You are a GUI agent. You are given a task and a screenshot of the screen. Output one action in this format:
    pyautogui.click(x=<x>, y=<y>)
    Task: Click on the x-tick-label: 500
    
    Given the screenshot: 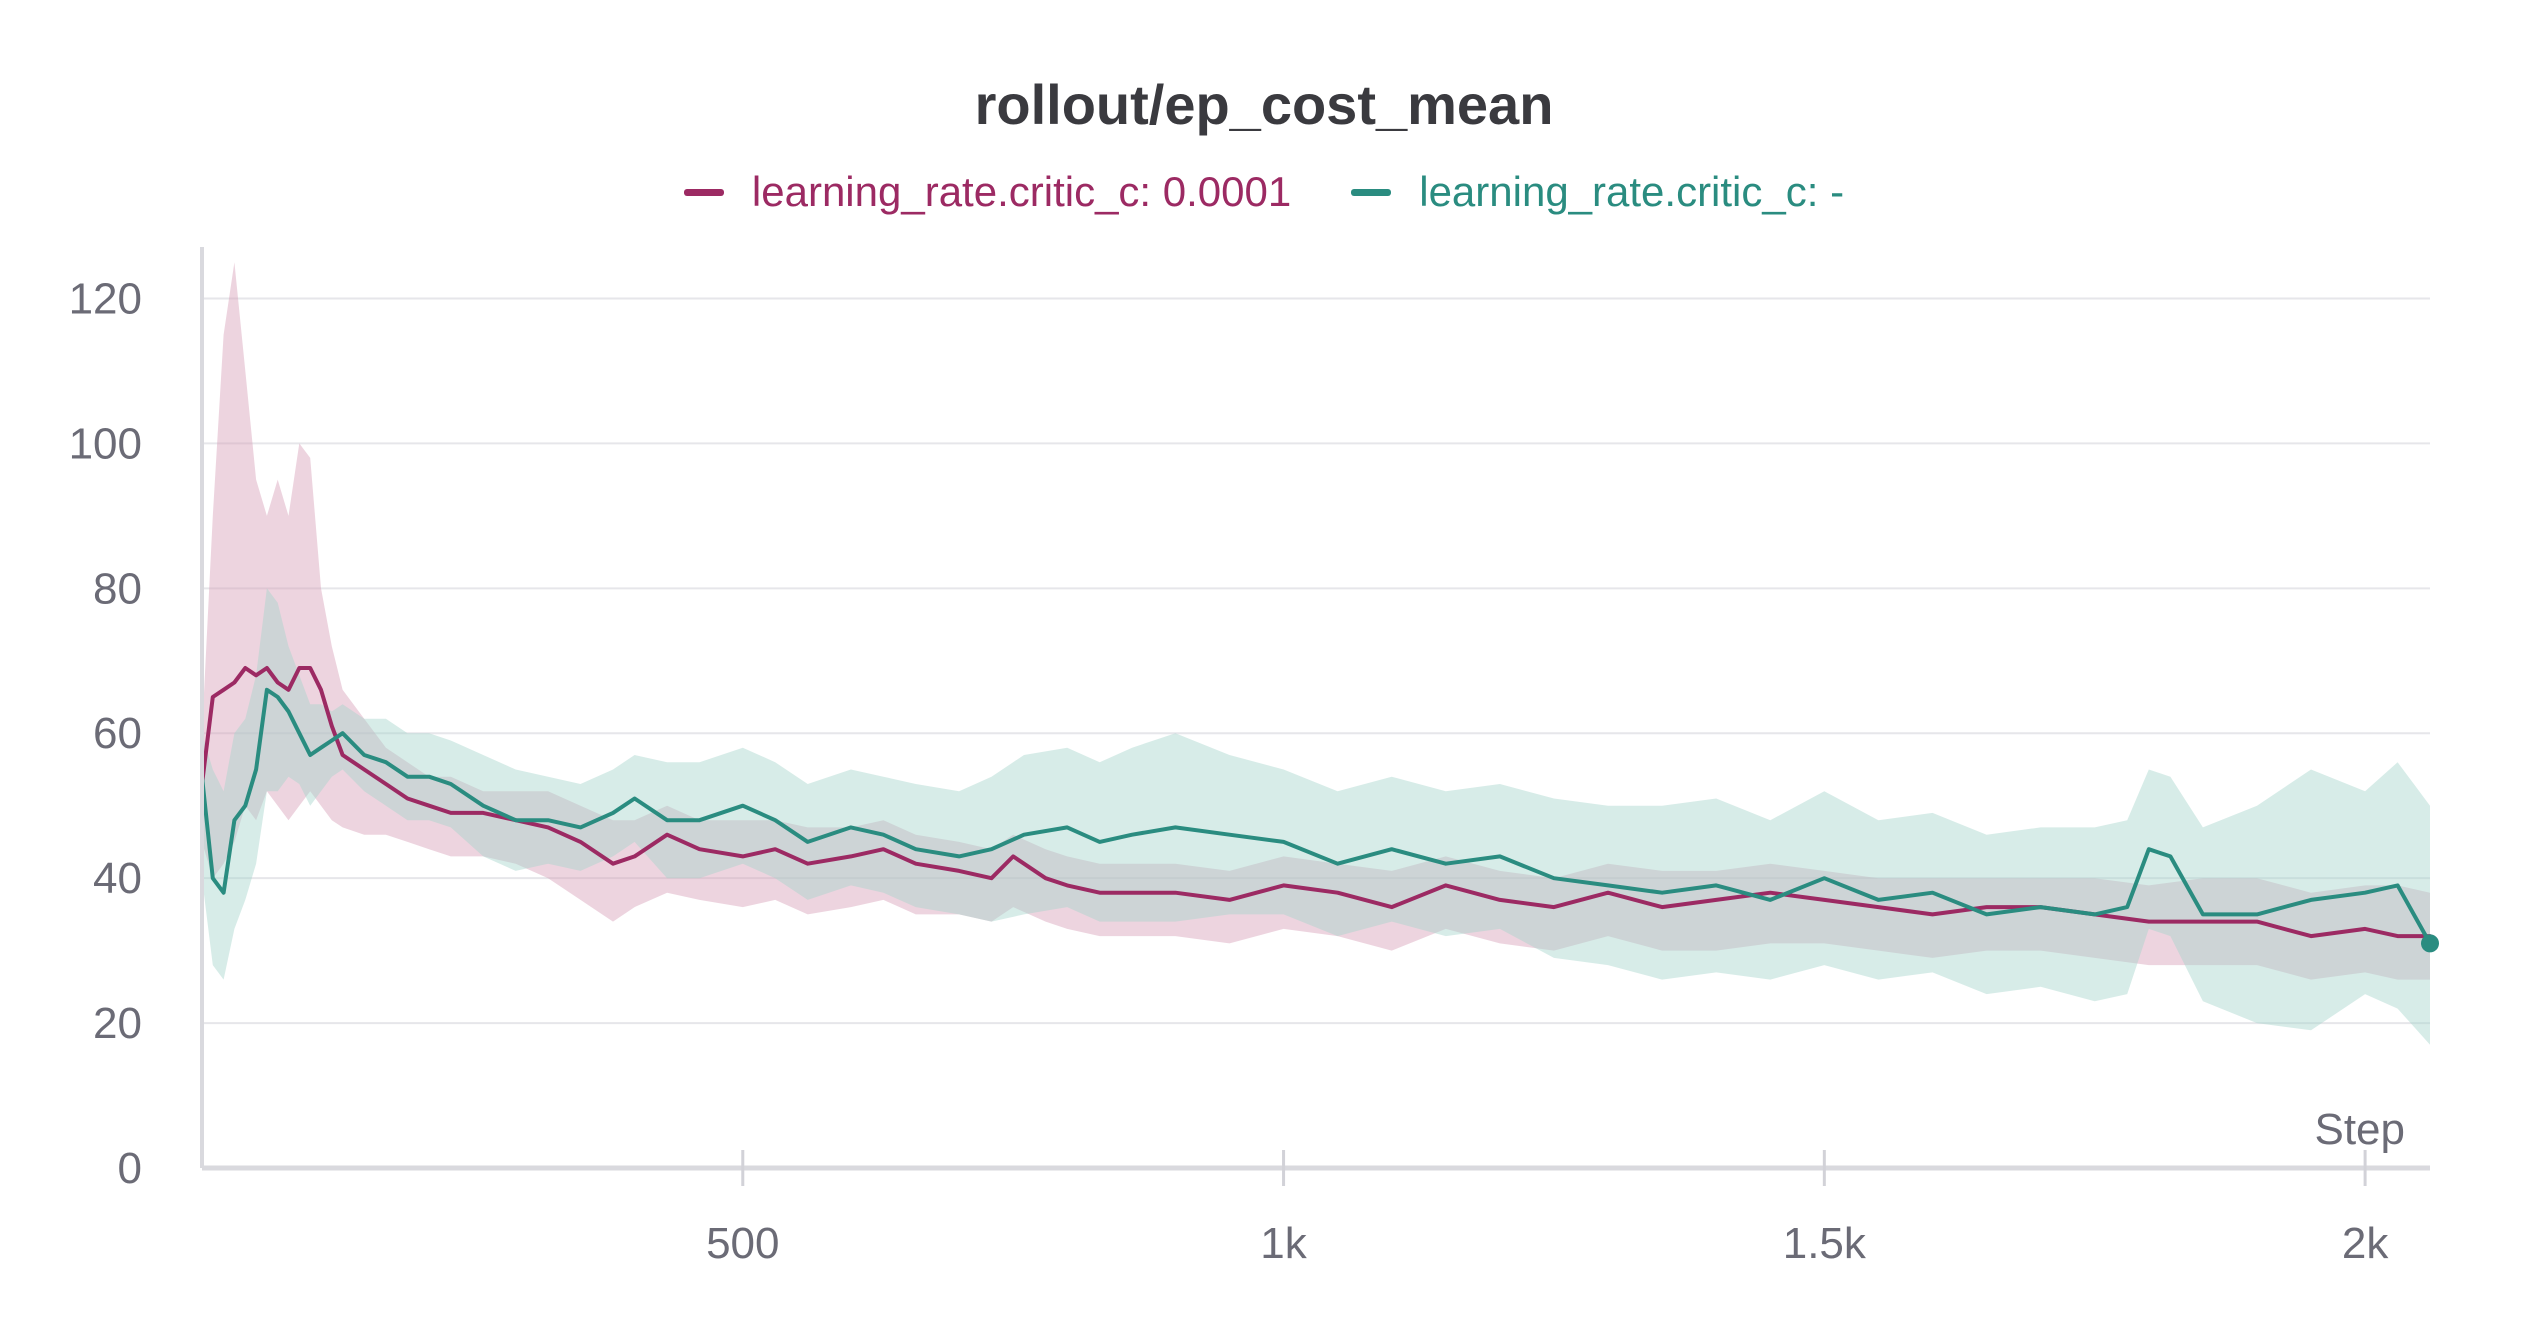 What is the action you would take?
    pyautogui.click(x=742, y=1243)
    